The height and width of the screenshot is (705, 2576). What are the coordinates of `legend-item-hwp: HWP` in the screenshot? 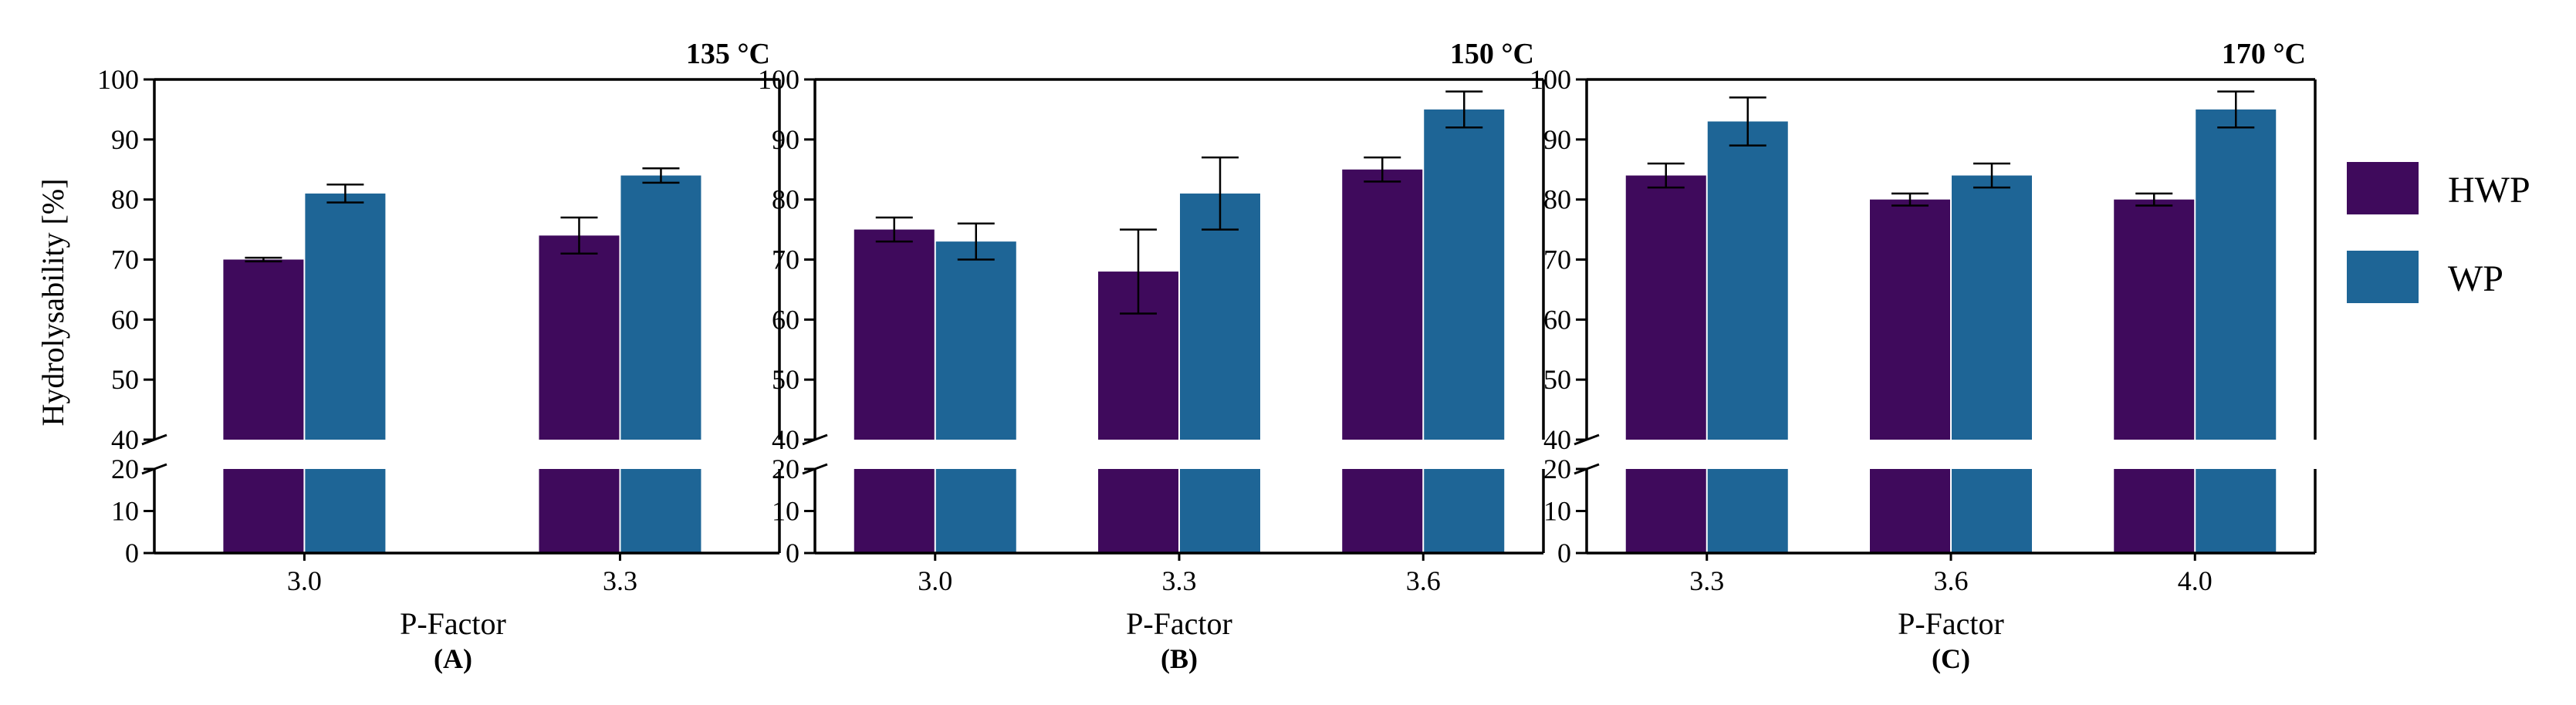 It's located at (2438, 188).